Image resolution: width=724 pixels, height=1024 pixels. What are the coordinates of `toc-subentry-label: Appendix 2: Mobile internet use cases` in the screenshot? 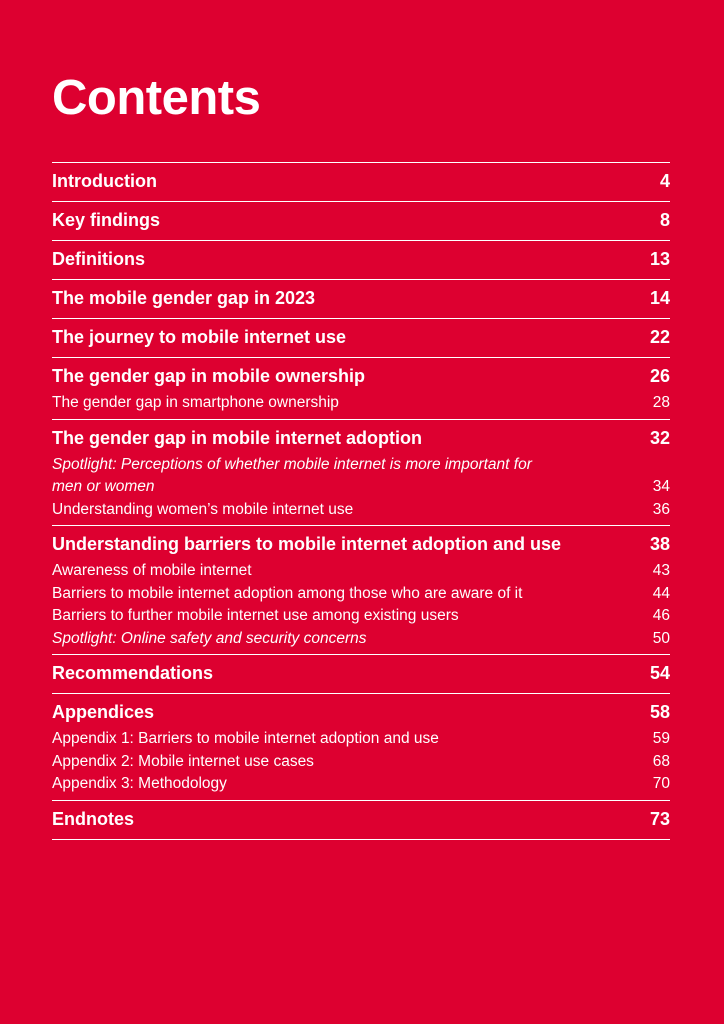 It's located at (183, 761).